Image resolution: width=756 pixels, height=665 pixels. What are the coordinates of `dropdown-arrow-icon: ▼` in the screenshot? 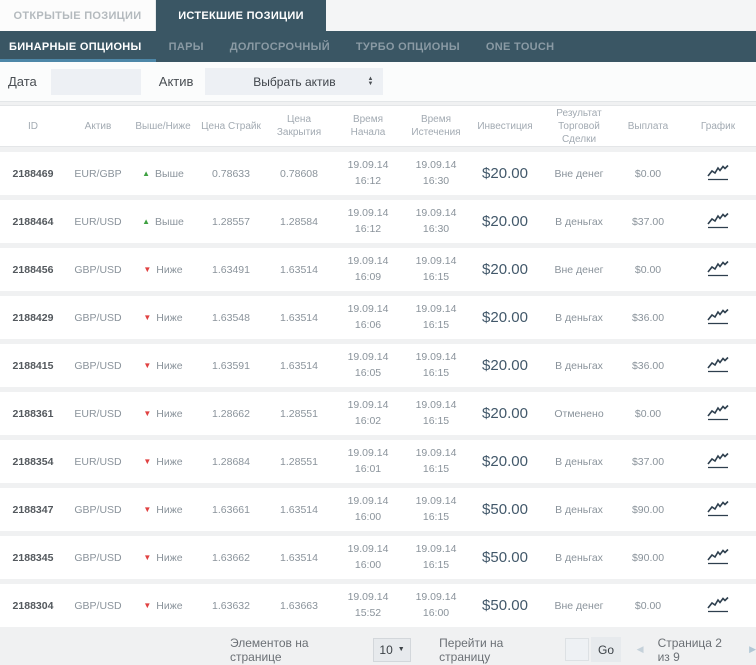 It's located at (401, 649).